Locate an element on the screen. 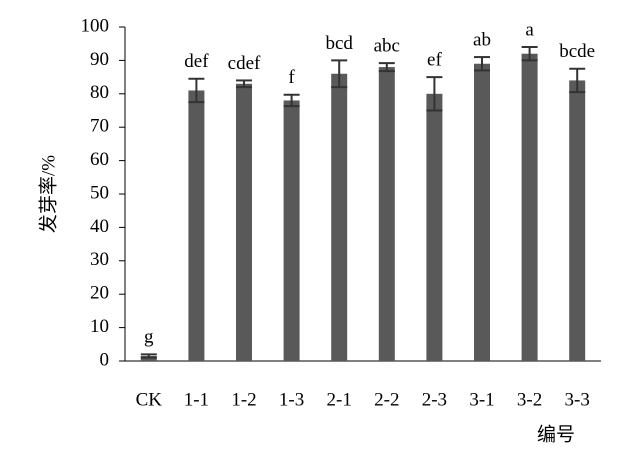 This screenshot has width=621, height=459. significance-letter: def is located at coordinates (196, 61).